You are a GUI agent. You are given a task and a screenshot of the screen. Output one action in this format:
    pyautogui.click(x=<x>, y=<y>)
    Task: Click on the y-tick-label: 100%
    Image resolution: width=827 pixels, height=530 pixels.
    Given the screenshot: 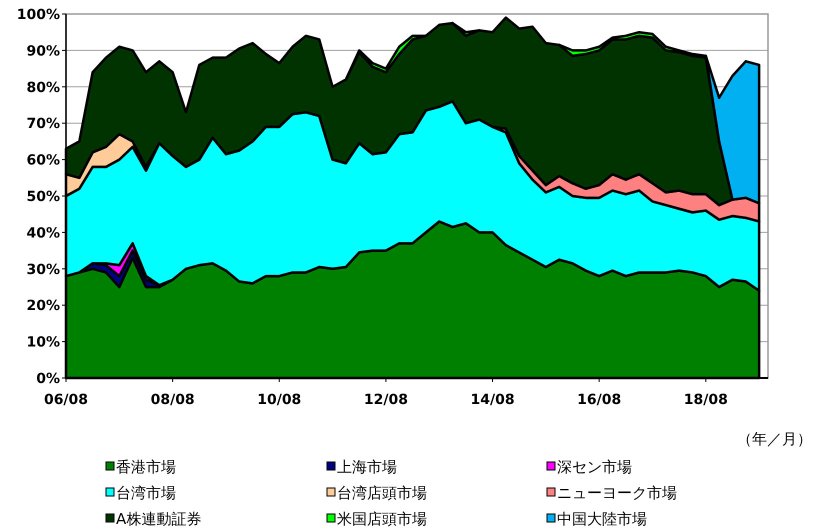 What is the action you would take?
    pyautogui.click(x=38, y=15)
    